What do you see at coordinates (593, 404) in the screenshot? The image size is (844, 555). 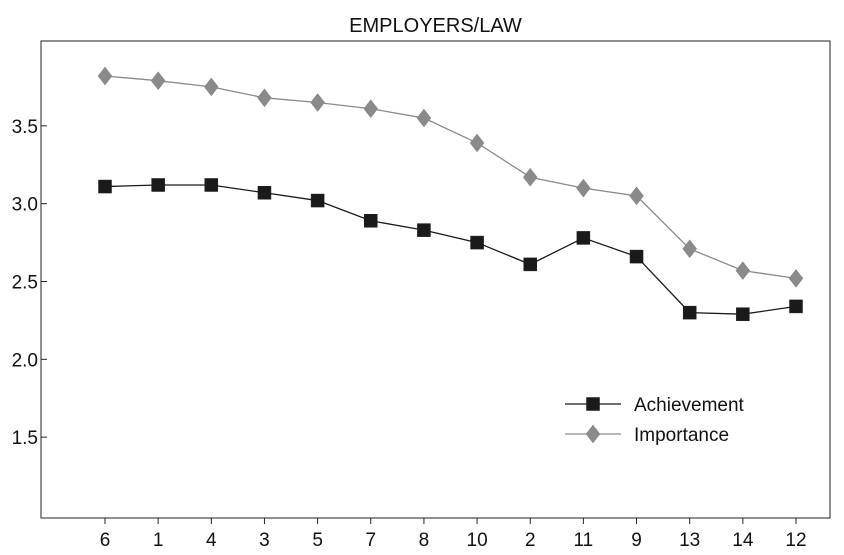 I see `legend-marker-achievement` at bounding box center [593, 404].